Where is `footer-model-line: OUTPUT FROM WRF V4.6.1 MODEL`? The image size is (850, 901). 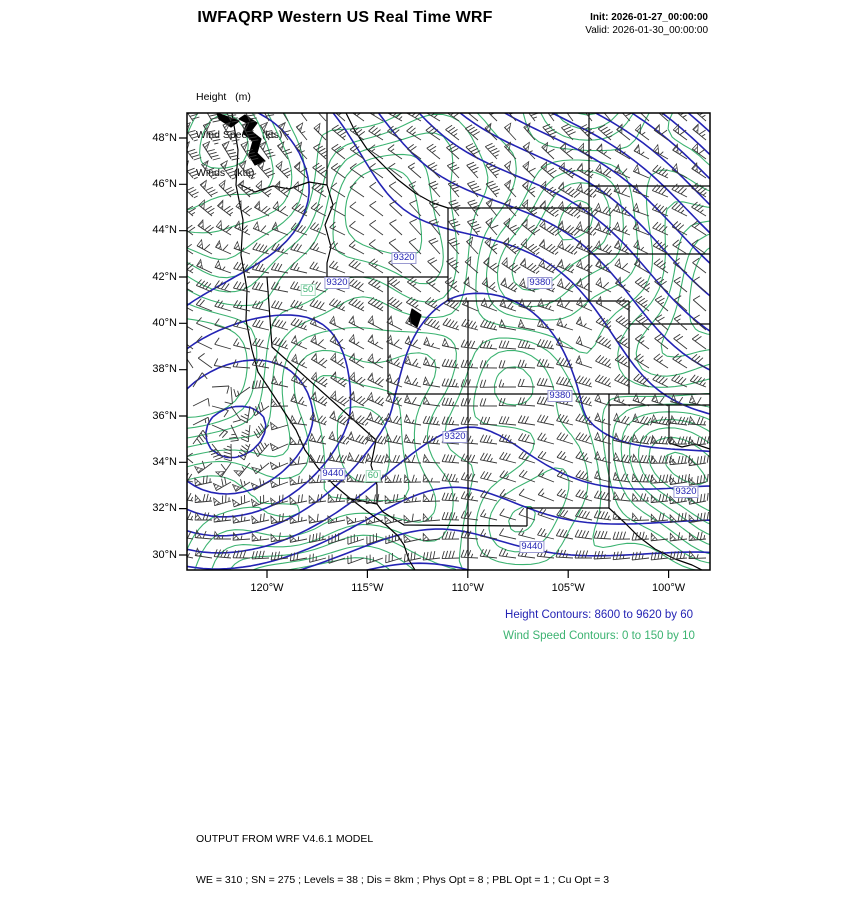
footer-model-line: OUTPUT FROM WRF V4.6.1 MODEL is located at coordinates (285, 839).